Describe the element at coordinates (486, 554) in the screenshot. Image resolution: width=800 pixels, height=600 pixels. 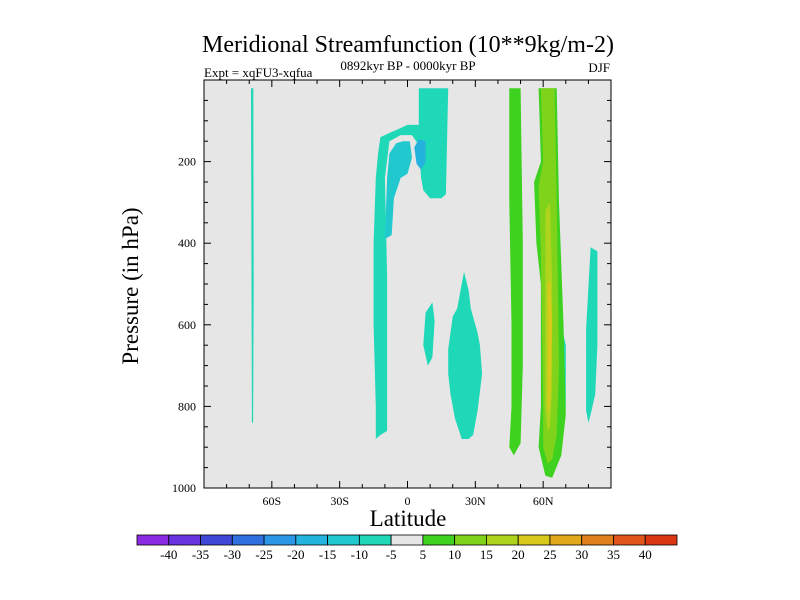
I see `colorbar-label: 15` at that location.